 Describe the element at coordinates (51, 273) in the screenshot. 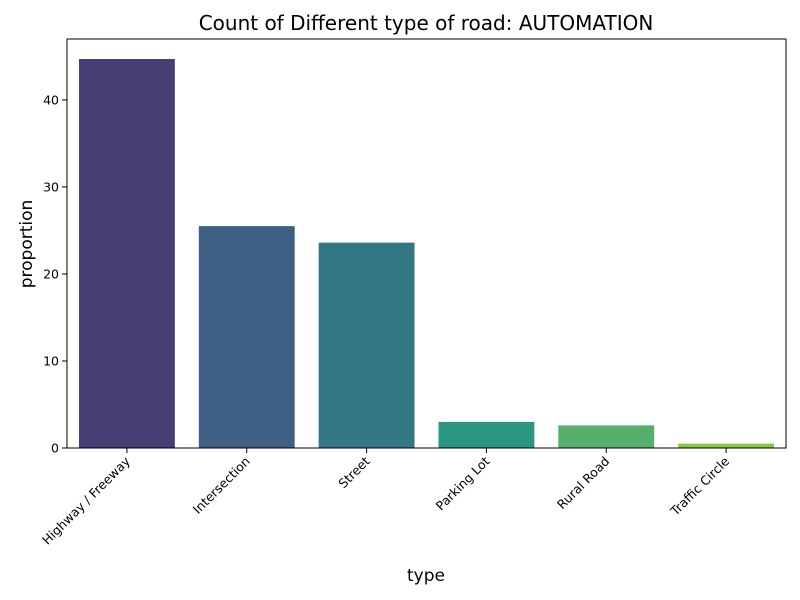

I see `y-tick-label: 20` at that location.